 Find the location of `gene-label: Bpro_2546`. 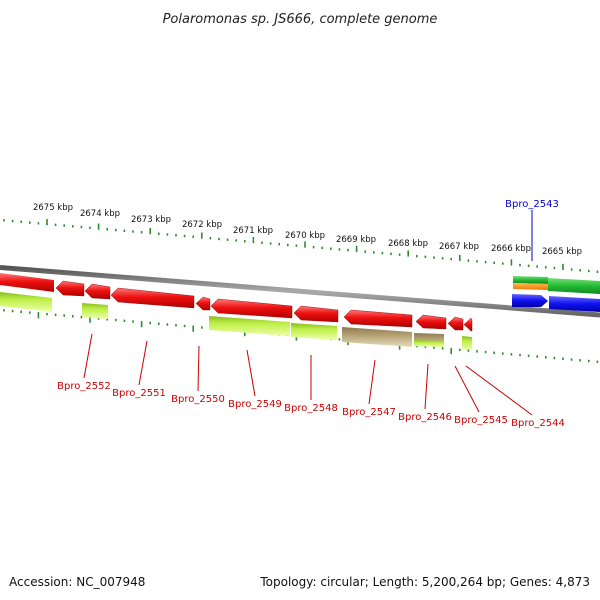

gene-label: Bpro_2546 is located at coordinates (425, 417).